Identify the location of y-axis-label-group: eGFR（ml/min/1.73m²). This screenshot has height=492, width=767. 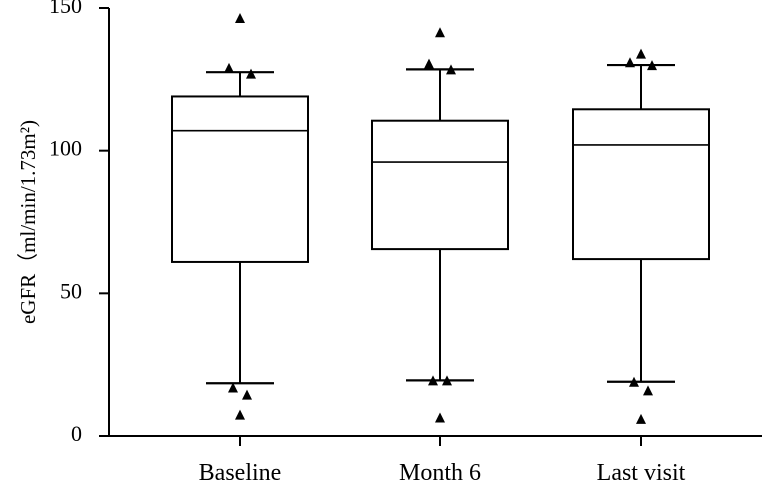
(28, 222).